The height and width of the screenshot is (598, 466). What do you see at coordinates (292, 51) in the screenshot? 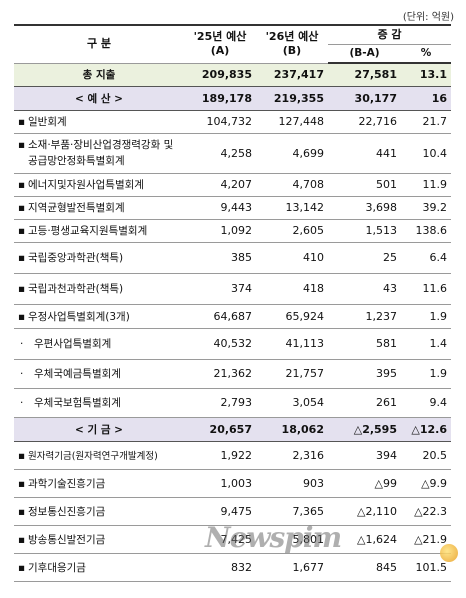
I see `header-col-b-label: (B)` at bounding box center [292, 51].